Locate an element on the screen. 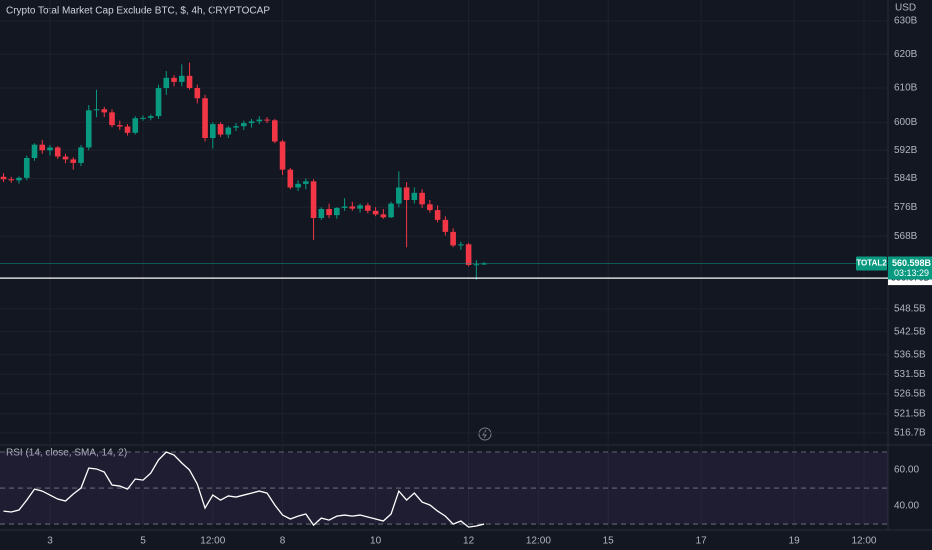 This screenshot has height=550, width=932. y-tick-label: 531.5B is located at coordinates (910, 374).